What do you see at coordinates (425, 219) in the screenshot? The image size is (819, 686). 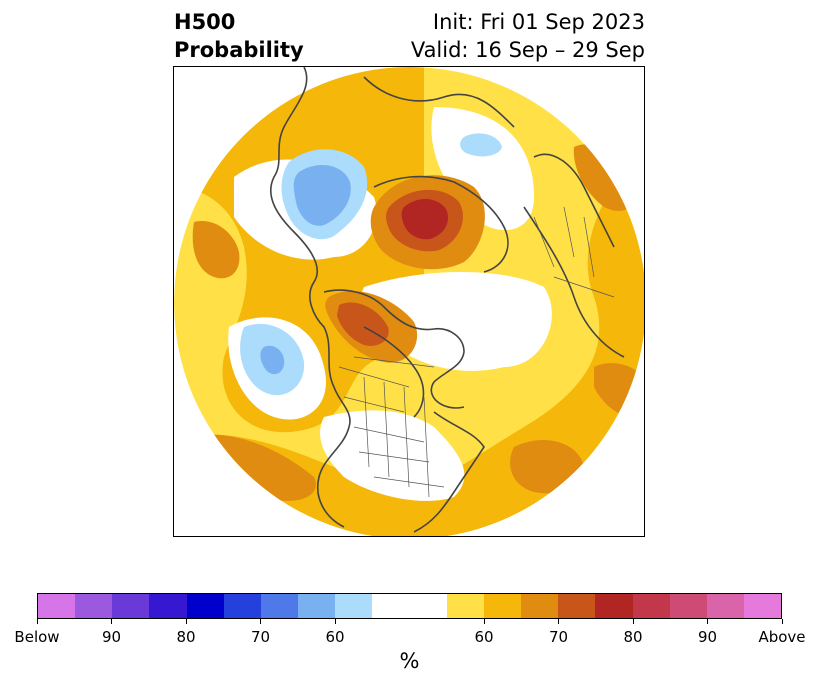 I see `prob-80-above-region` at bounding box center [425, 219].